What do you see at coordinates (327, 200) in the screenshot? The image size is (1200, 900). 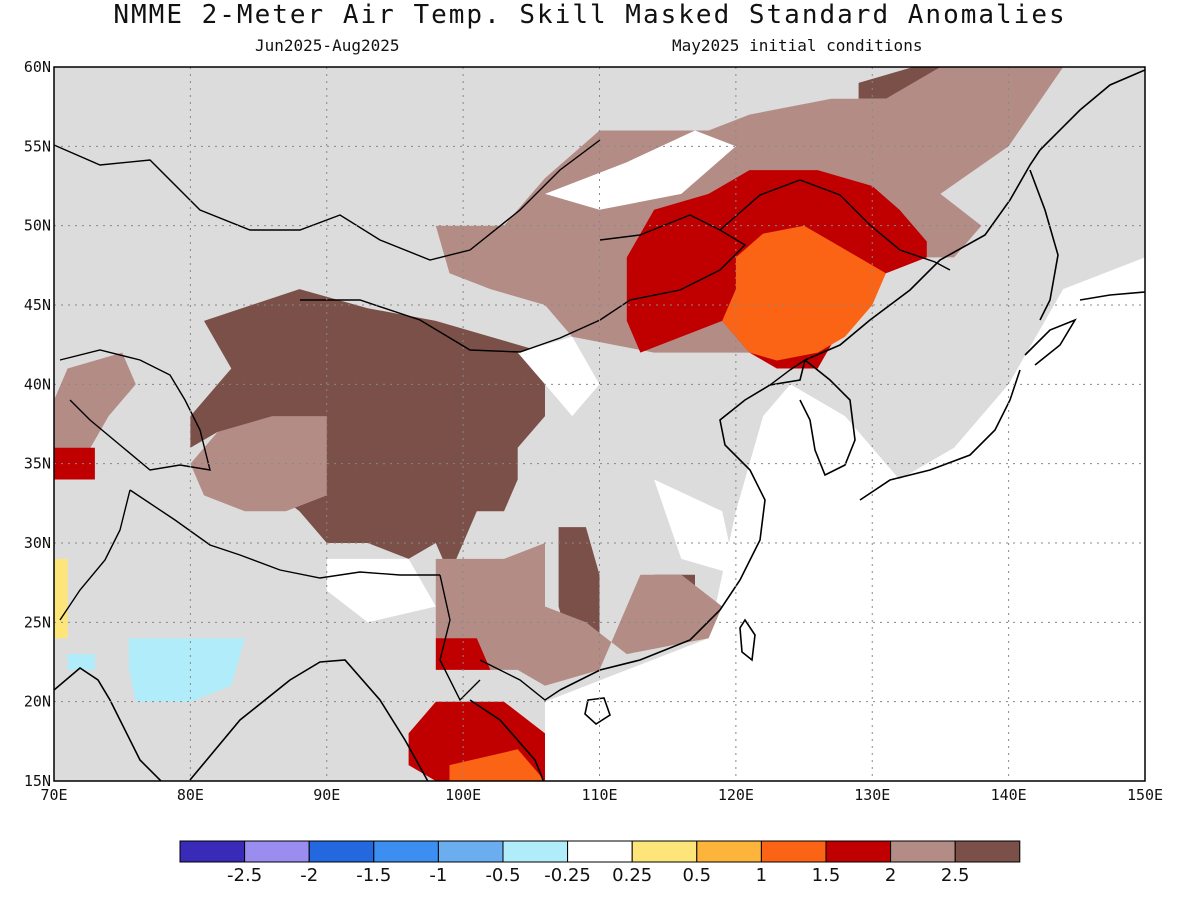 I see `border-russia-kazakhstan` at bounding box center [327, 200].